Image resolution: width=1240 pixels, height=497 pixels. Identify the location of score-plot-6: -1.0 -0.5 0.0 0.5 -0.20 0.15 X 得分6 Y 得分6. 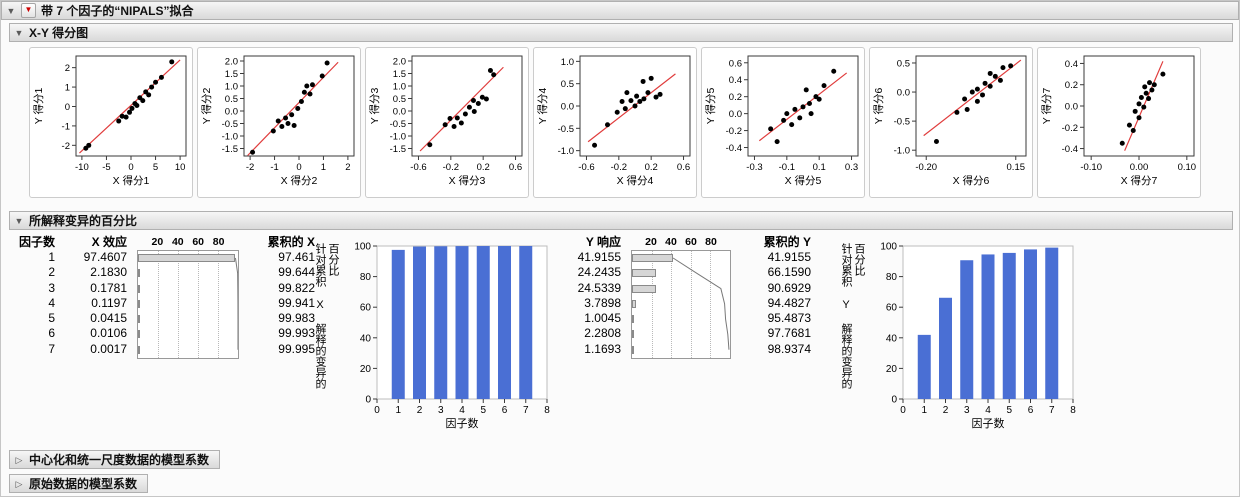
(951, 120).